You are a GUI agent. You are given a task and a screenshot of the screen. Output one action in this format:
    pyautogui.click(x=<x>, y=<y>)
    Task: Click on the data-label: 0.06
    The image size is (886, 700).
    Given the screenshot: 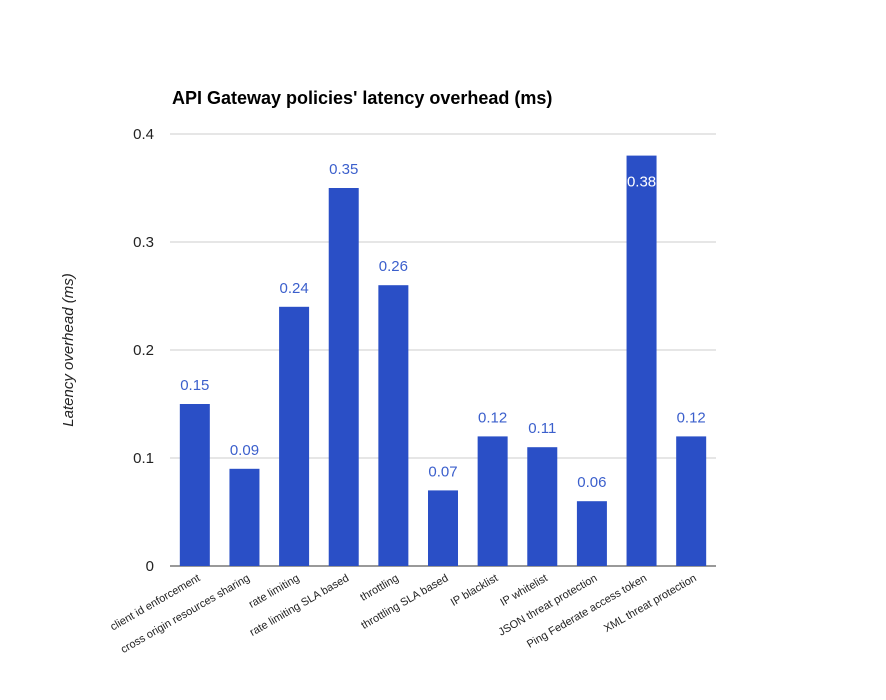 What is the action you would take?
    pyautogui.click(x=591, y=482)
    